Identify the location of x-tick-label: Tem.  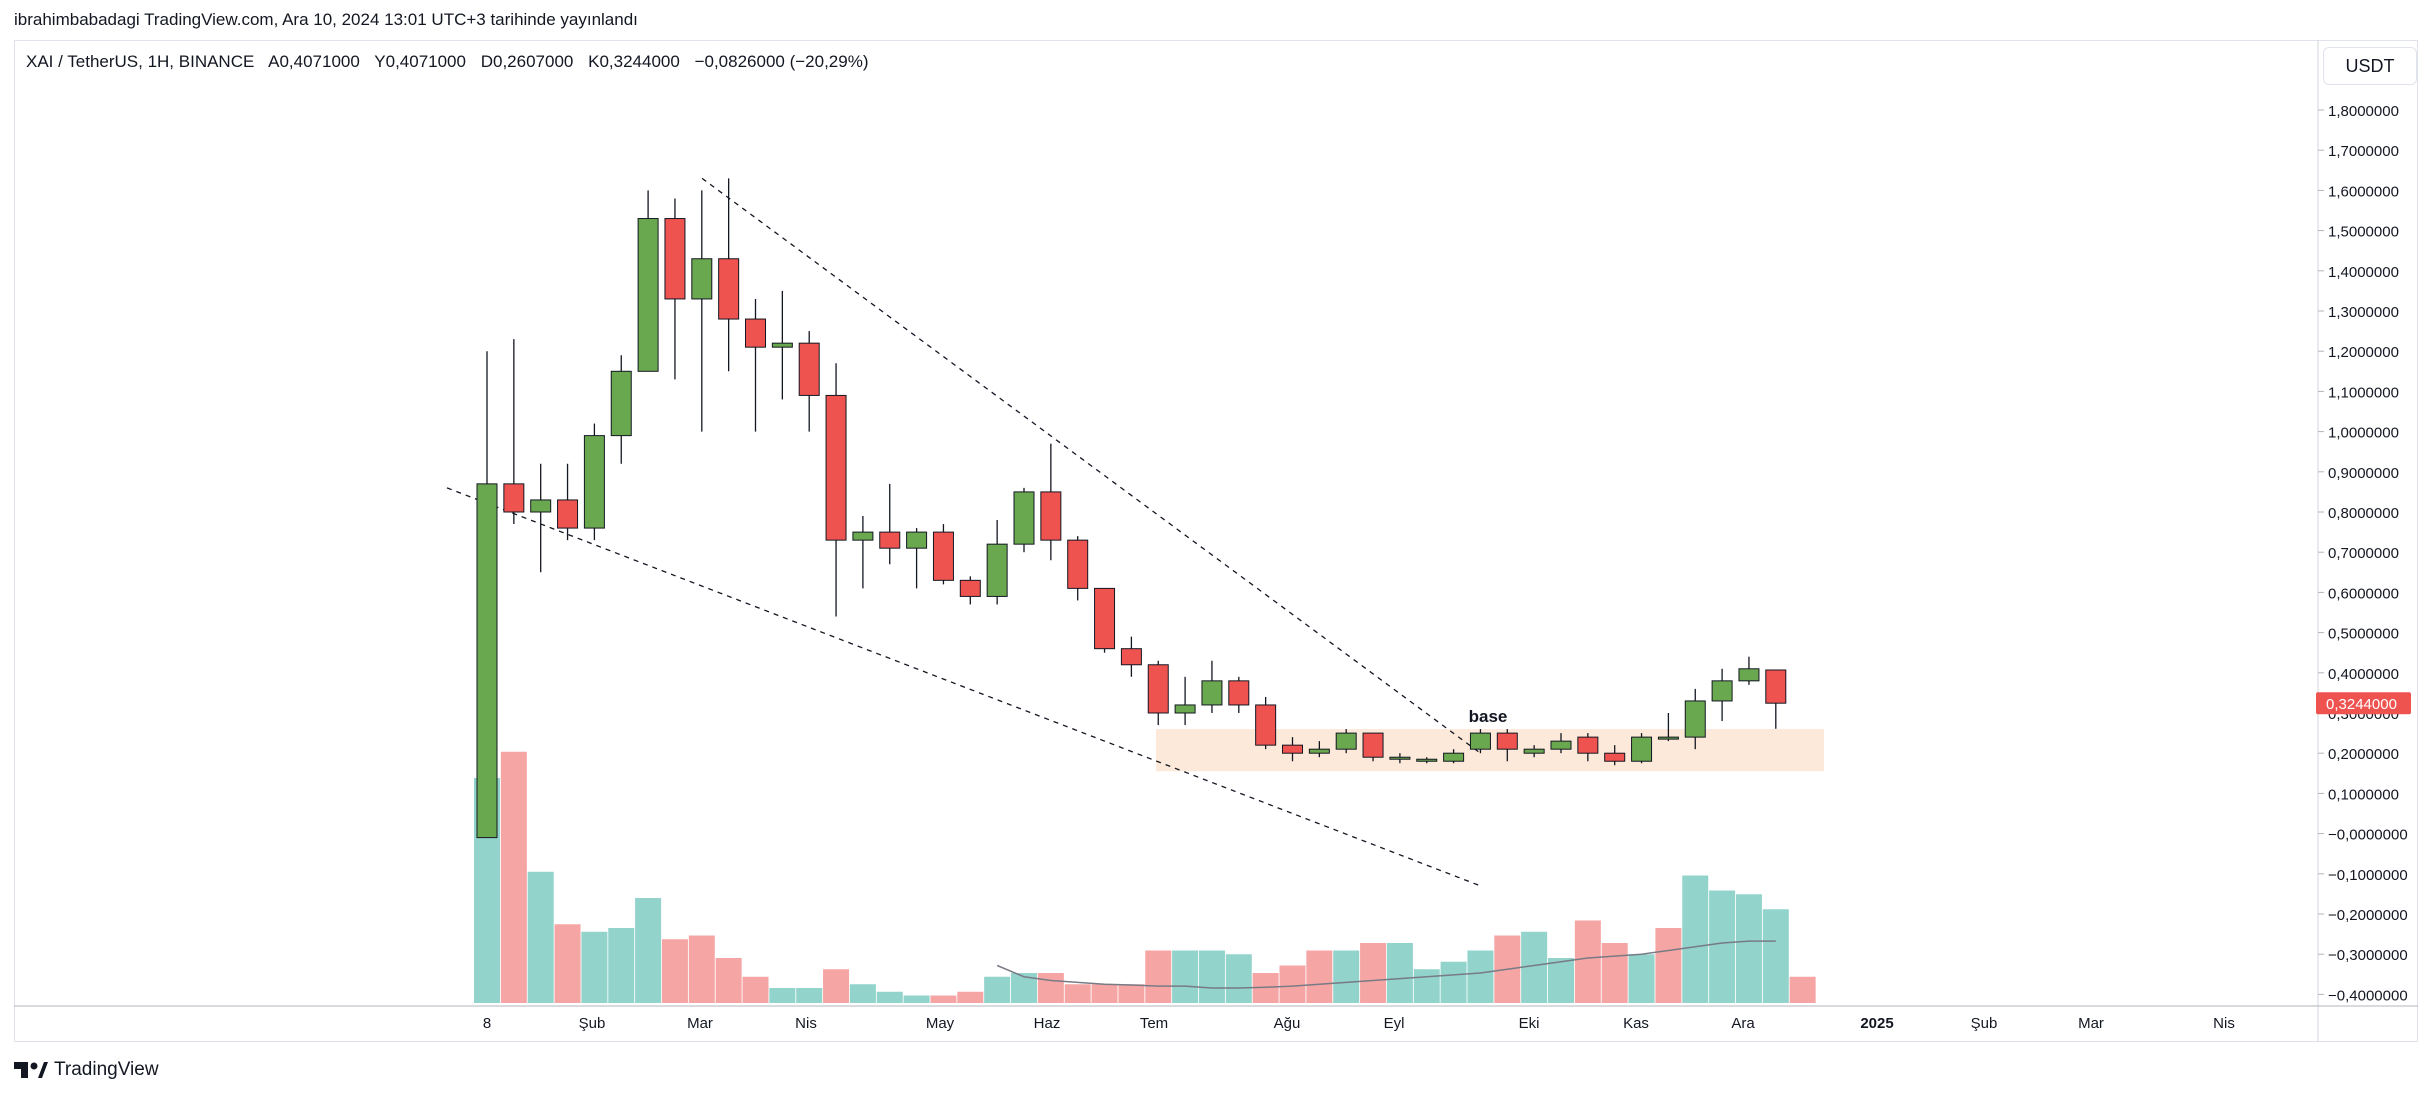
(1154, 1023).